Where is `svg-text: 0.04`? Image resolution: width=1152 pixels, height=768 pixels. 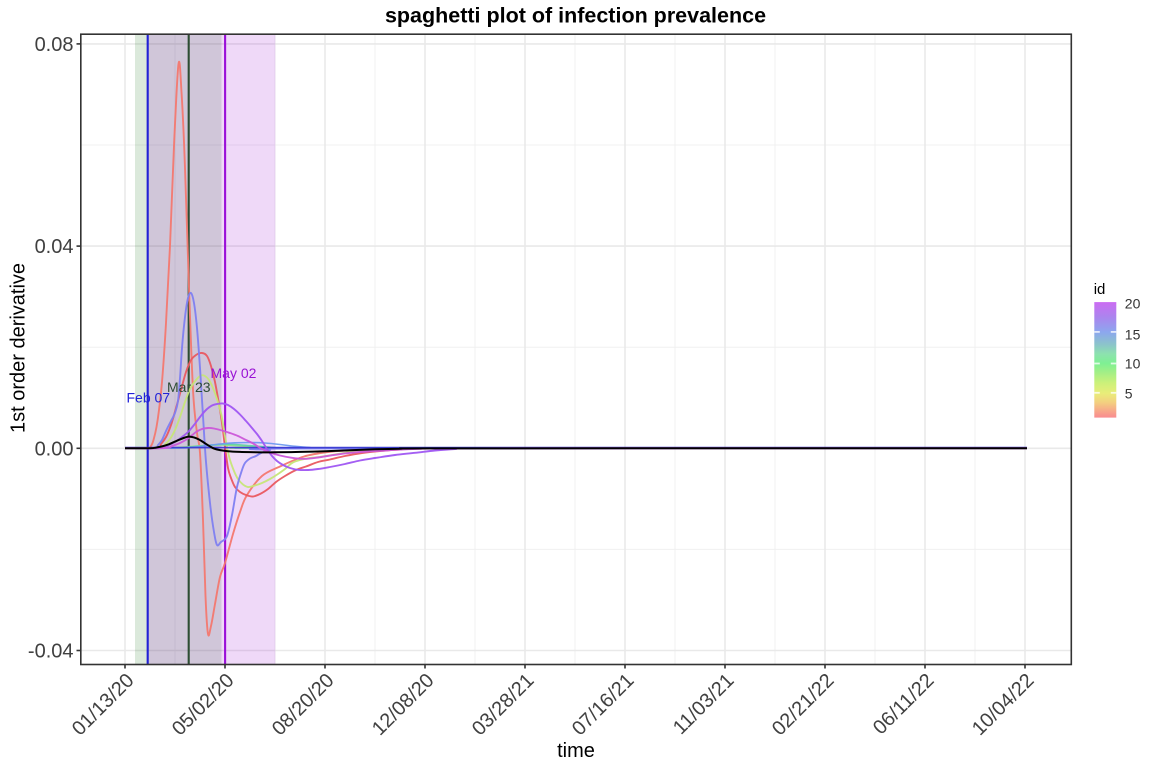
svg-text: 0.04 is located at coordinates (54, 247).